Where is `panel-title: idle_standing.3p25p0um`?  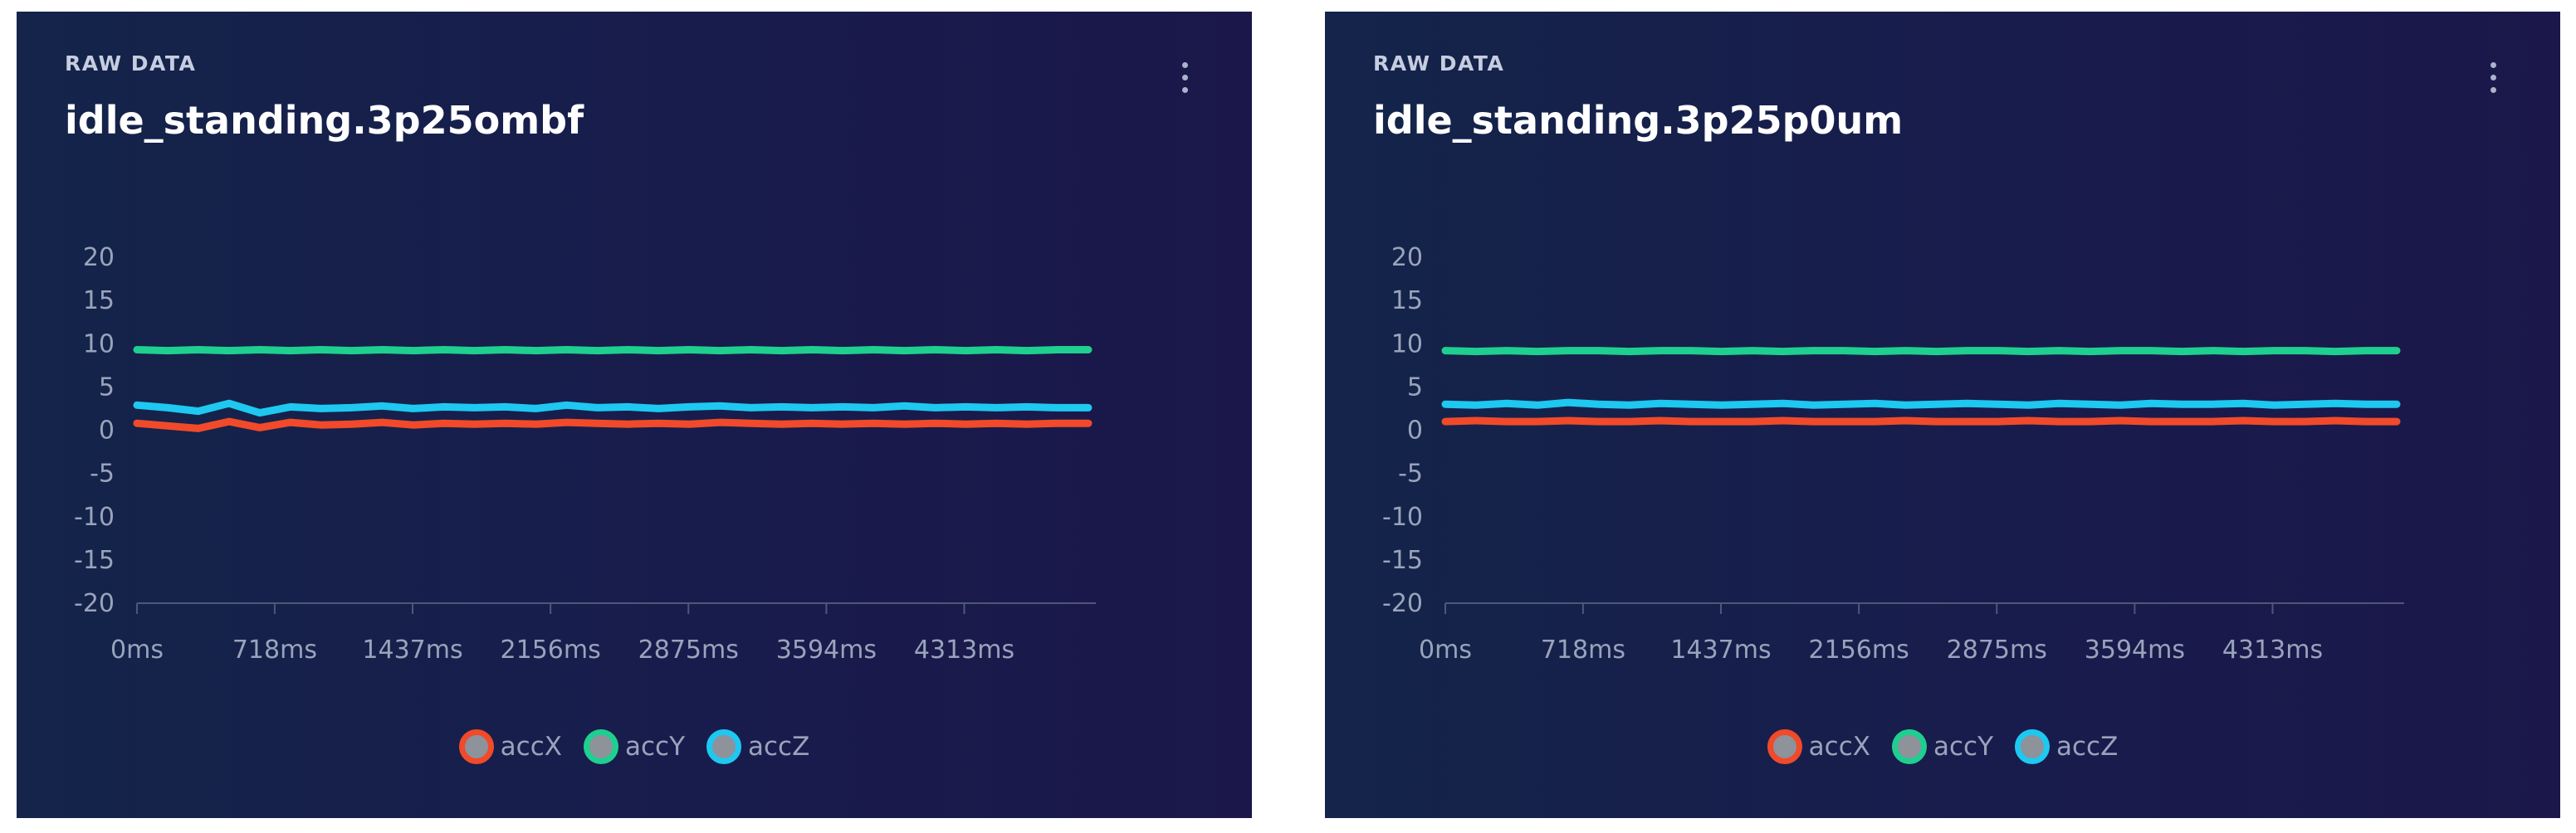 panel-title: idle_standing.3p25p0um is located at coordinates (1638, 121).